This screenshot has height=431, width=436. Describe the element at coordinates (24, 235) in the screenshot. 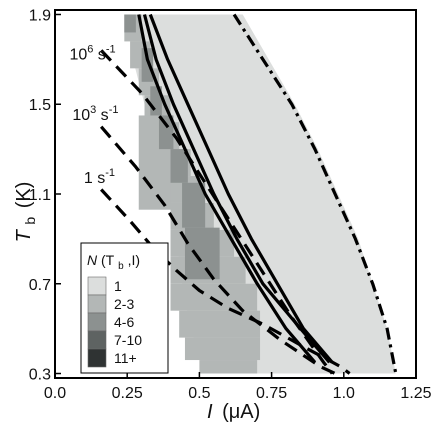

I see `y-axis-label-main: T` at that location.